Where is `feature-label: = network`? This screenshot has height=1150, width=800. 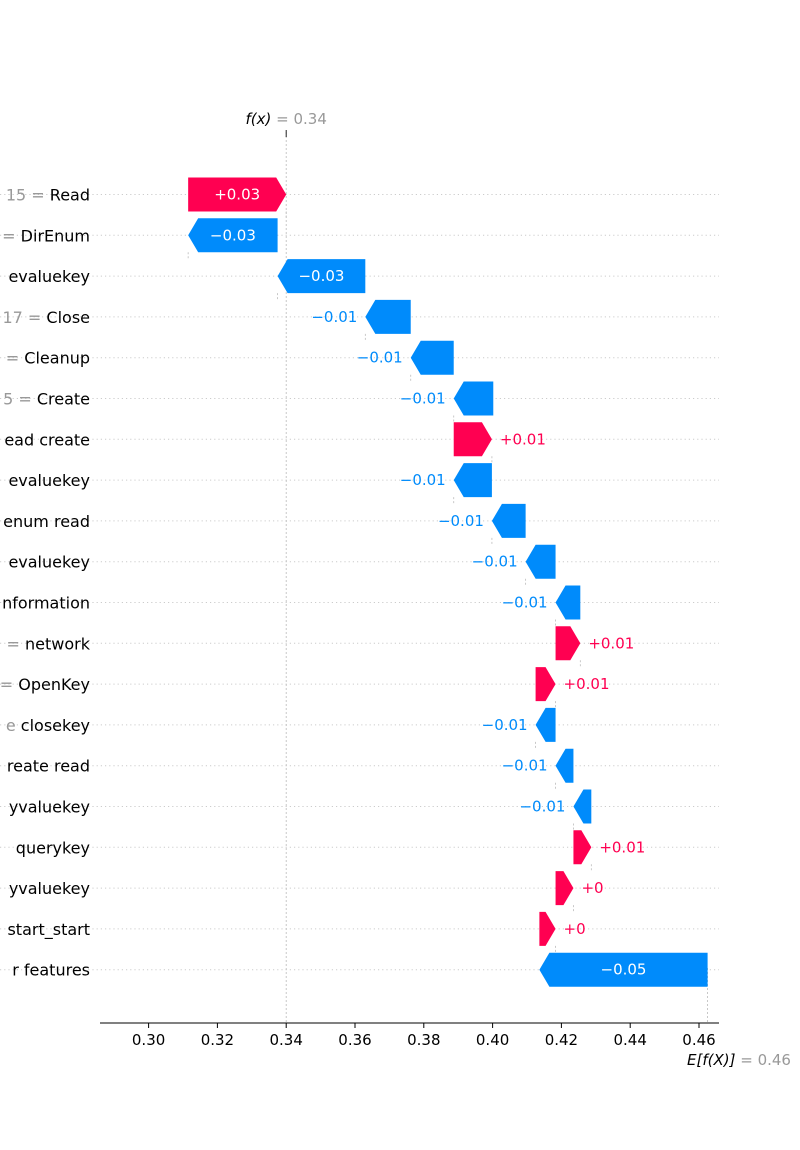 feature-label: = network is located at coordinates (49, 643).